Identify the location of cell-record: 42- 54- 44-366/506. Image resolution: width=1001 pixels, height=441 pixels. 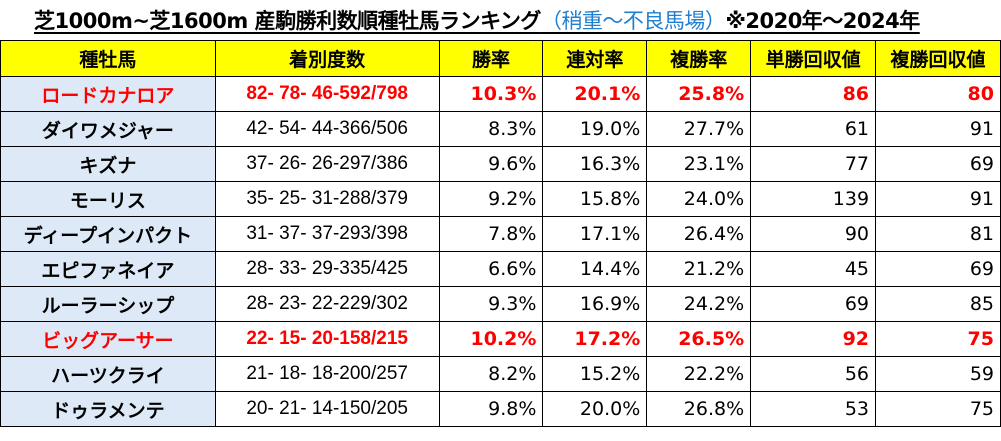
(327, 129).